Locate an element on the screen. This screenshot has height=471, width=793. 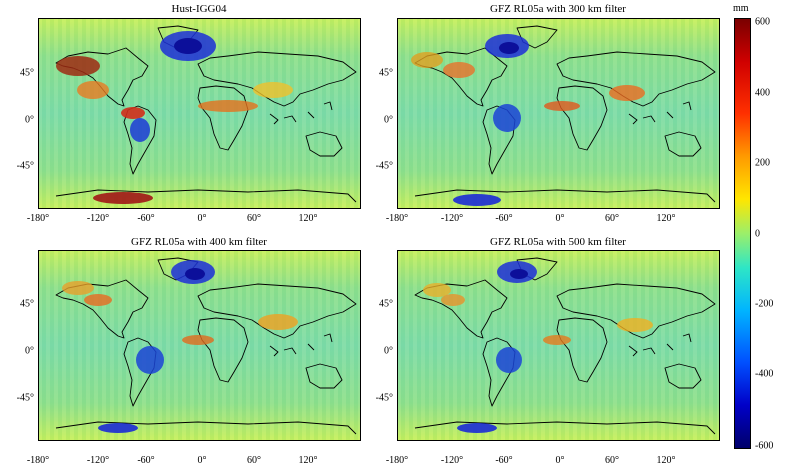
x-tick-m60-p1: -60° is located at coordinates (146, 218).